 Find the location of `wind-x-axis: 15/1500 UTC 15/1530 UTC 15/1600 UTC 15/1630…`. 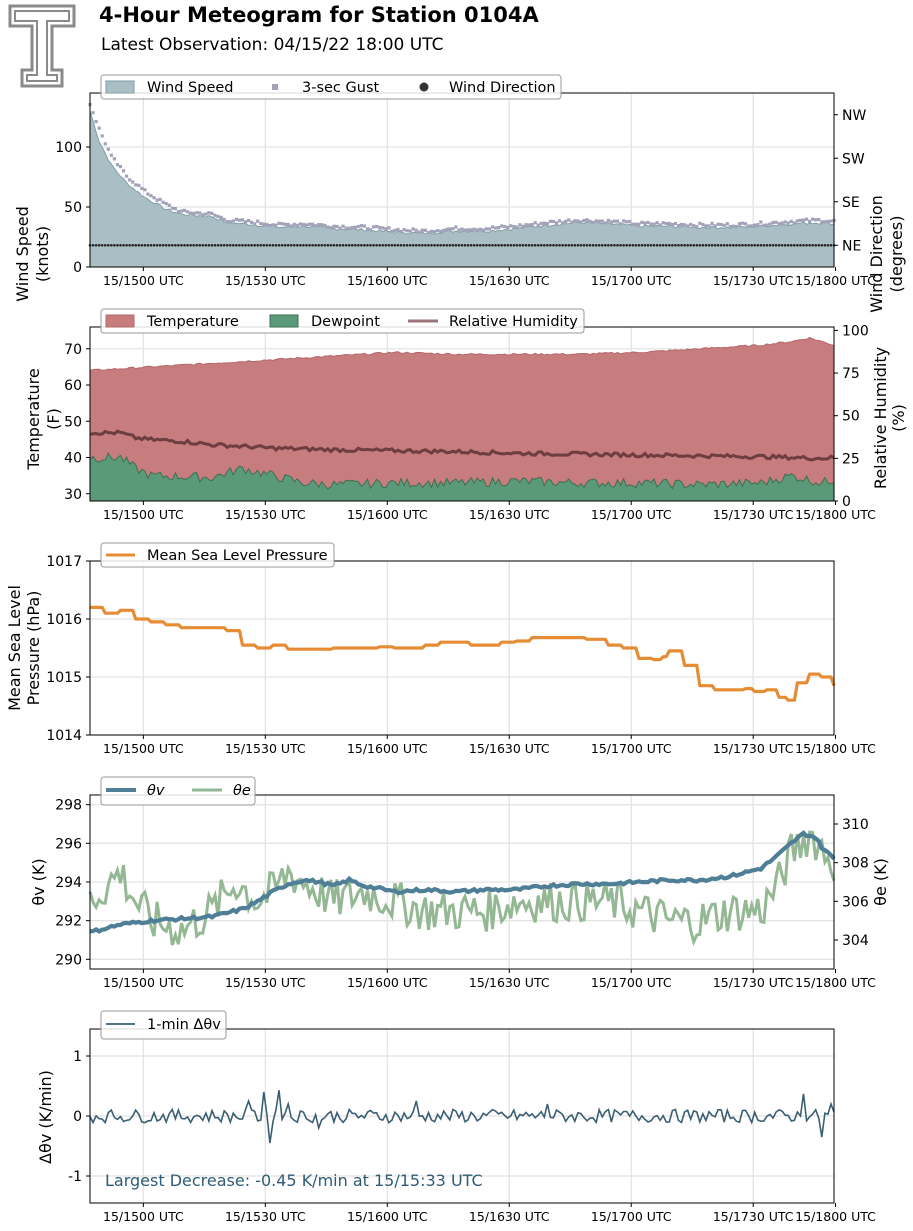

wind-x-axis: 15/1500 UTC 15/1530 UTC 15/1600 UTC 15/1630… is located at coordinates (489, 277).